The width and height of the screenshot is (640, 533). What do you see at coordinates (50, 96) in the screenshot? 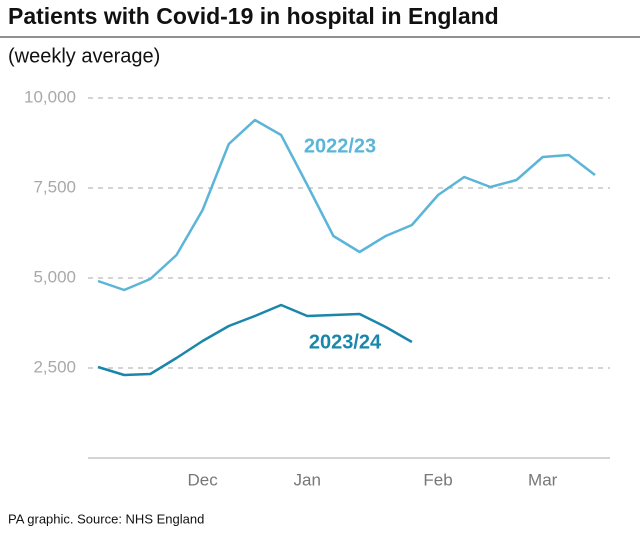
I see `y-tick-label: 10,000` at bounding box center [50, 96].